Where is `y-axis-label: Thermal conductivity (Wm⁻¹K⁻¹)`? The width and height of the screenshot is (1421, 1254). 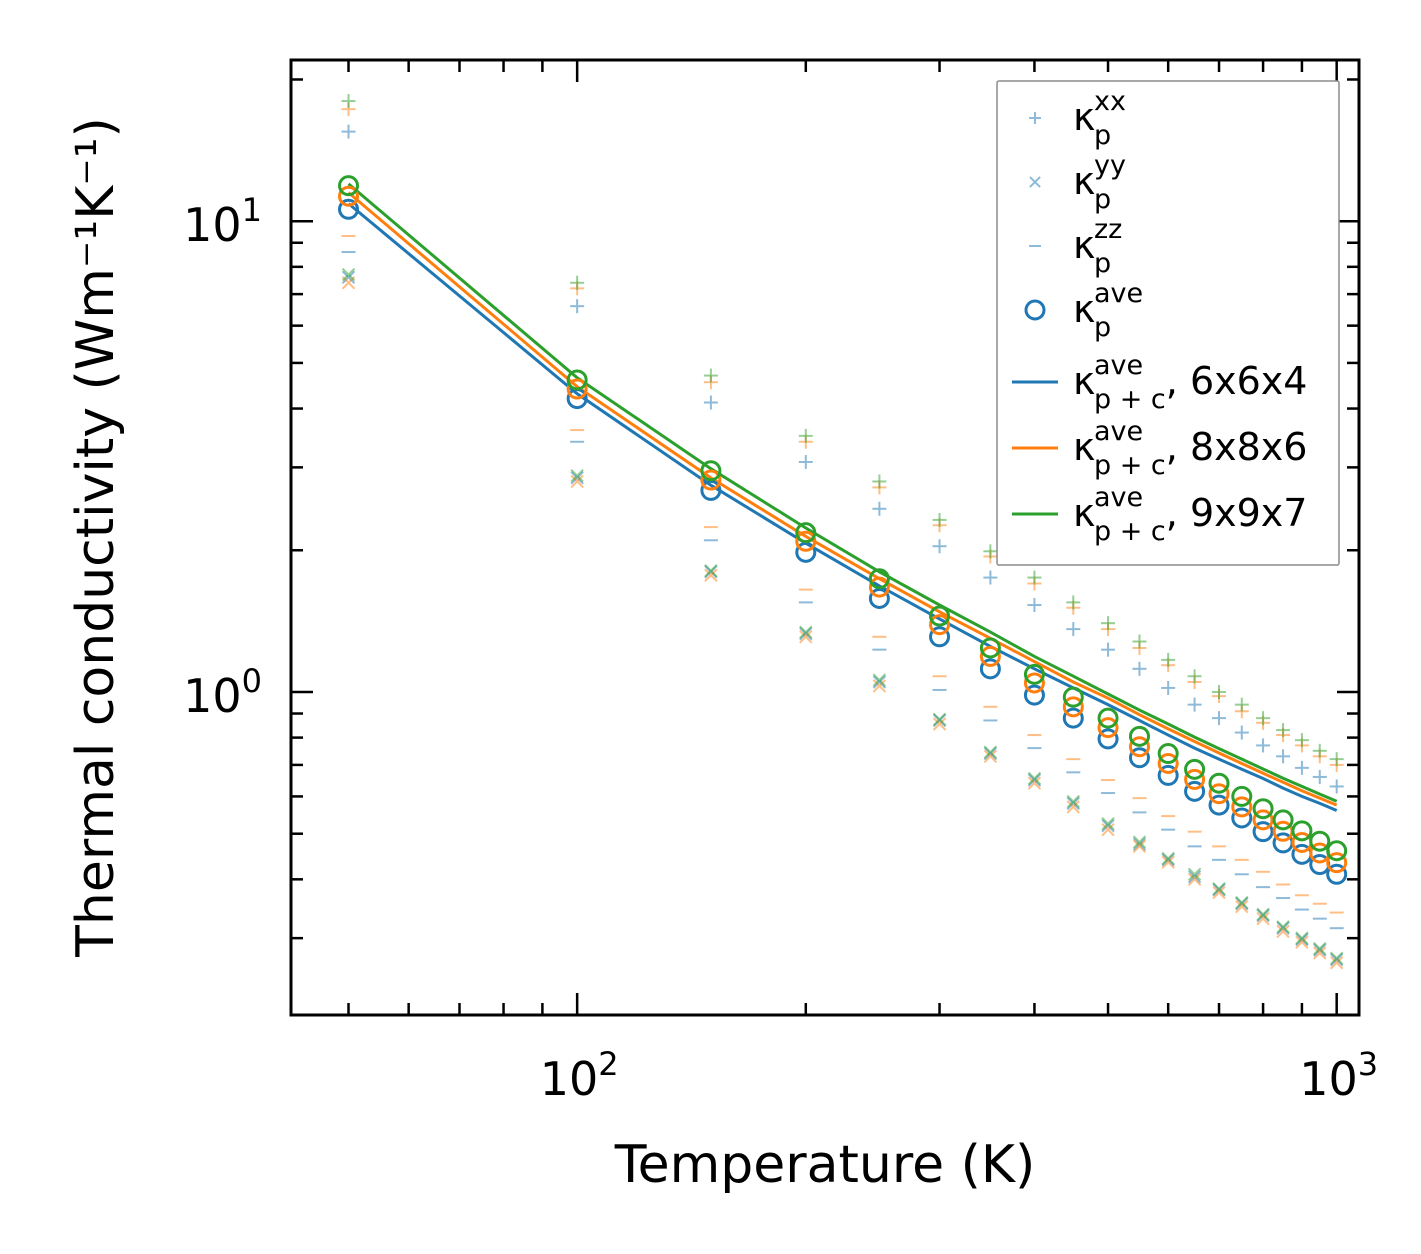
y-axis-label: Thermal conductivity (Wm⁻¹K⁻¹) is located at coordinates (96, 537).